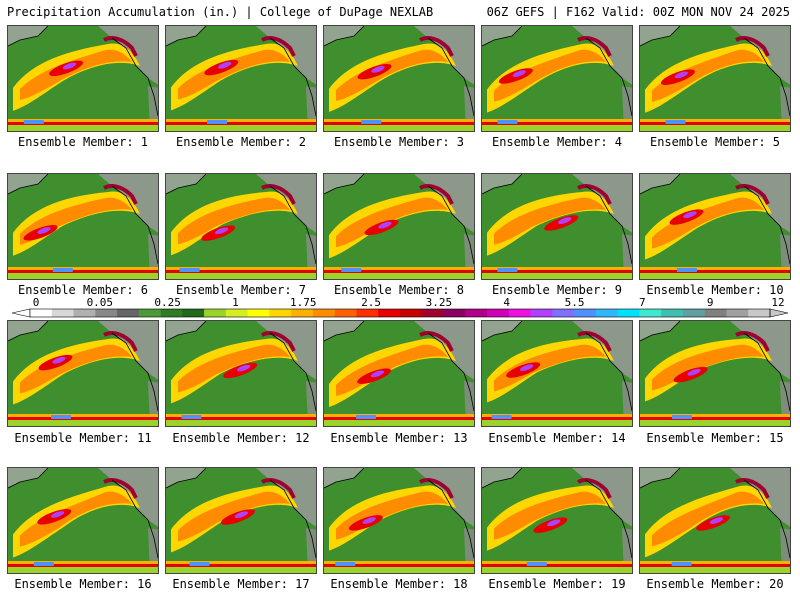  I want to click on colorbar-tick-label: 1.75, so click(303, 302).